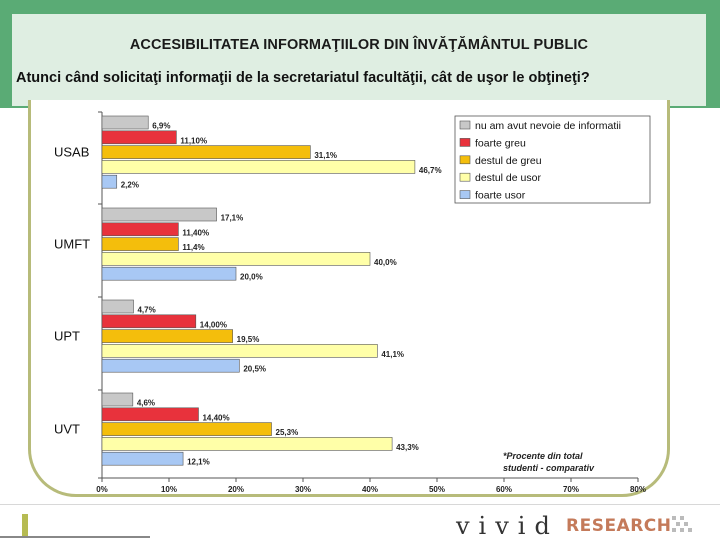 This screenshot has width=720, height=540. Describe the element at coordinates (303, 489) in the screenshot. I see `x-tick-label: 30%` at that location.